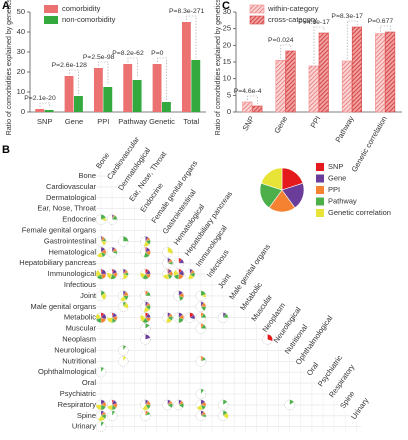 The height and width of the screenshot is (440, 408). Describe the element at coordinates (293, 8) in the screenshot. I see `legend-label: within-category` at that location.